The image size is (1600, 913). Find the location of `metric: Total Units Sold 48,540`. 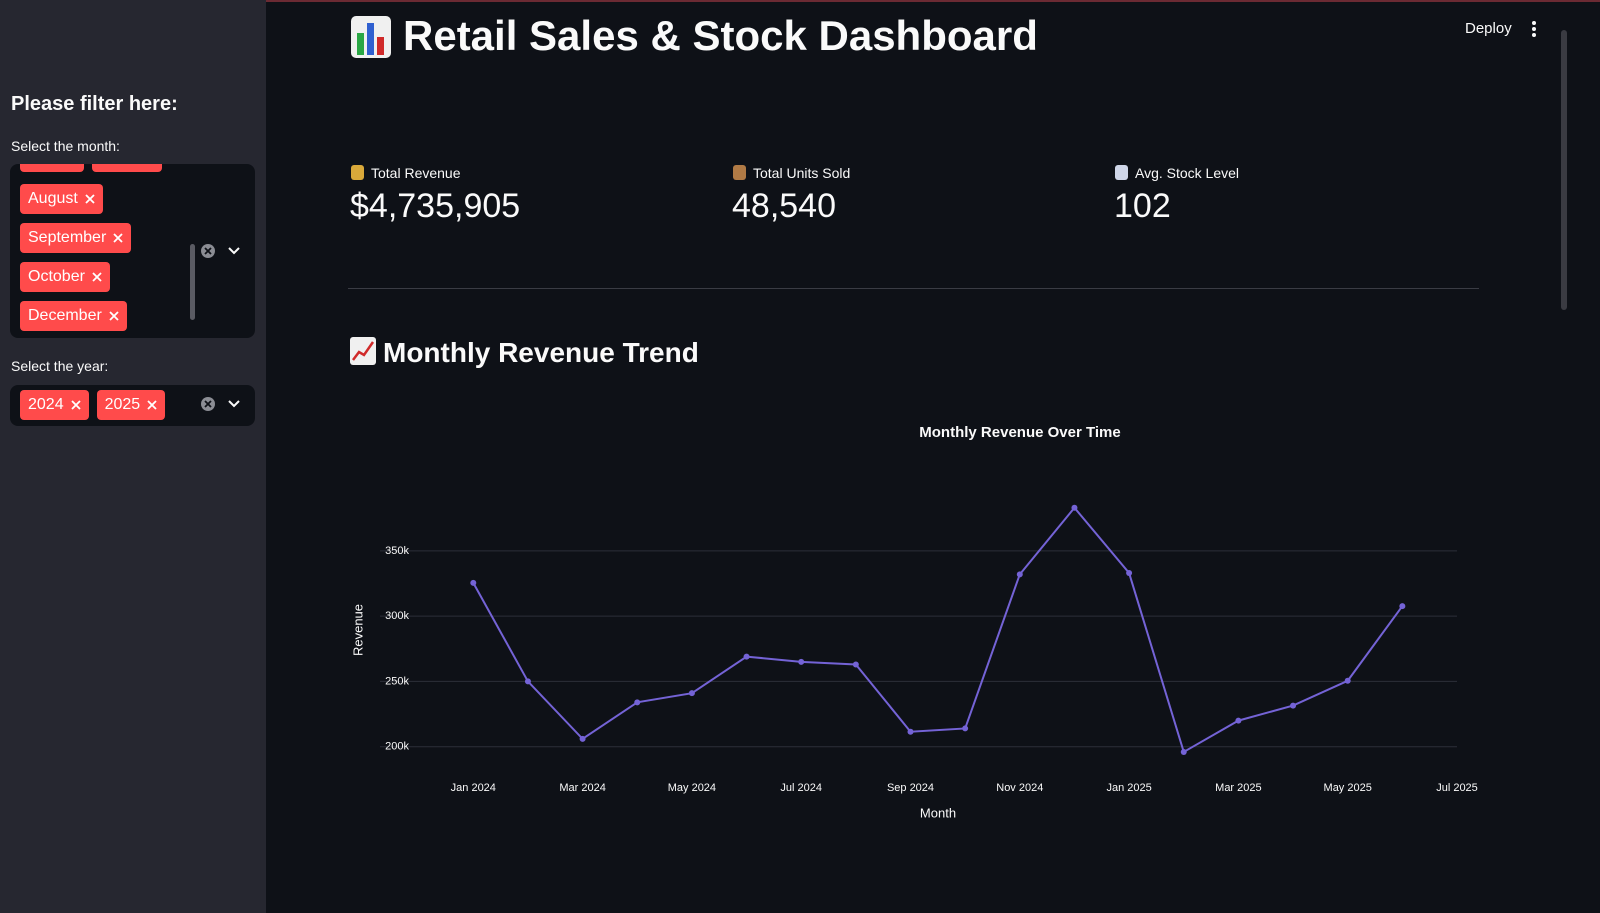

metric: Total Units Sold 48,540 is located at coordinates (791, 195).